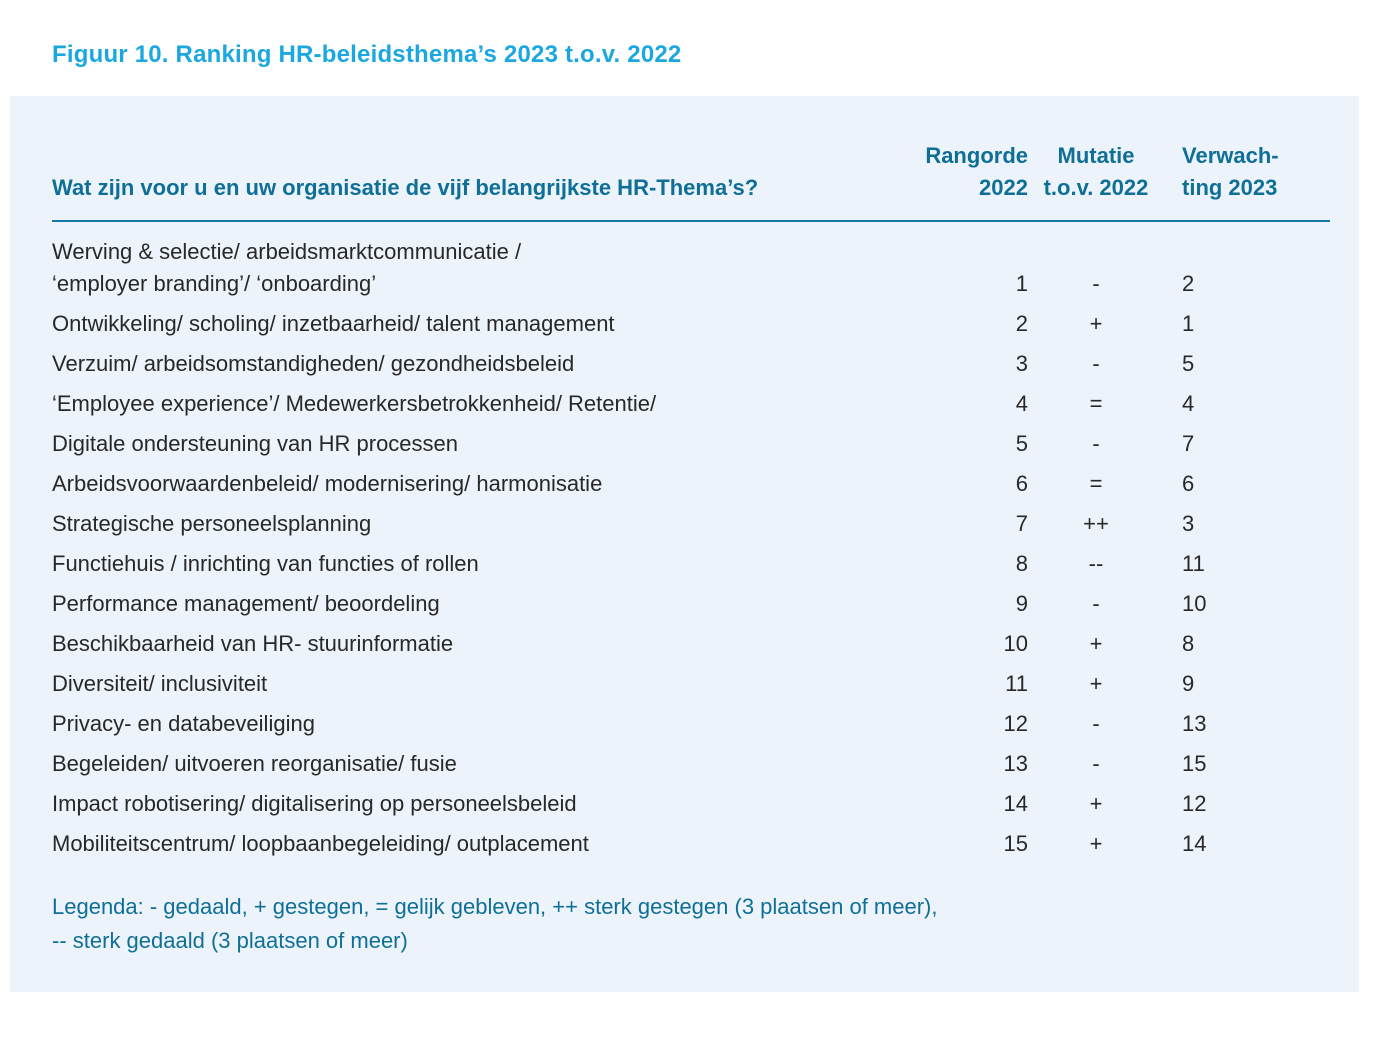  I want to click on mutatie-cell: --, so click(1096, 563).